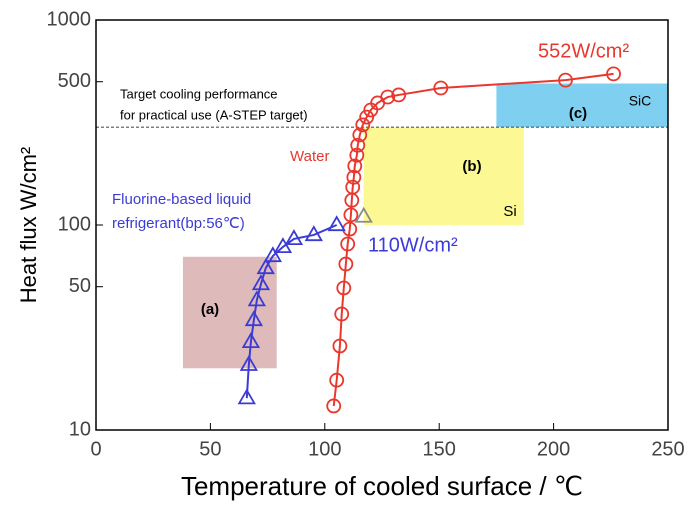  What do you see at coordinates (210, 449) in the screenshot?
I see `x-tick-label: 50` at bounding box center [210, 449].